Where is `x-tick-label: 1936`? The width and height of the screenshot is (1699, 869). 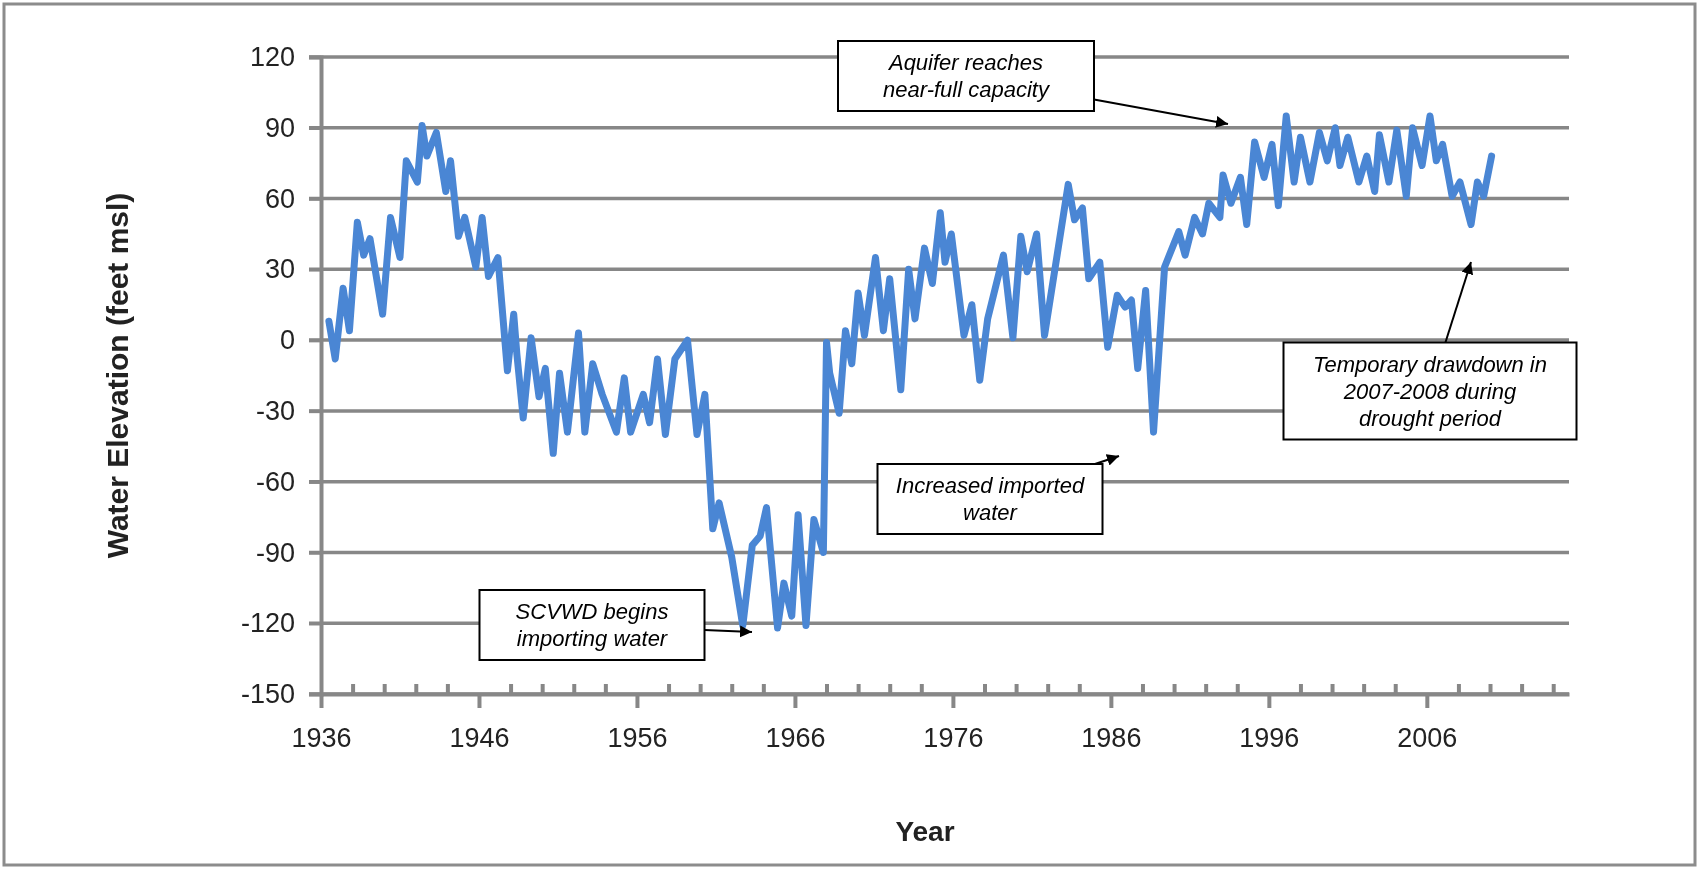 x-tick-label: 1936 is located at coordinates (321, 738).